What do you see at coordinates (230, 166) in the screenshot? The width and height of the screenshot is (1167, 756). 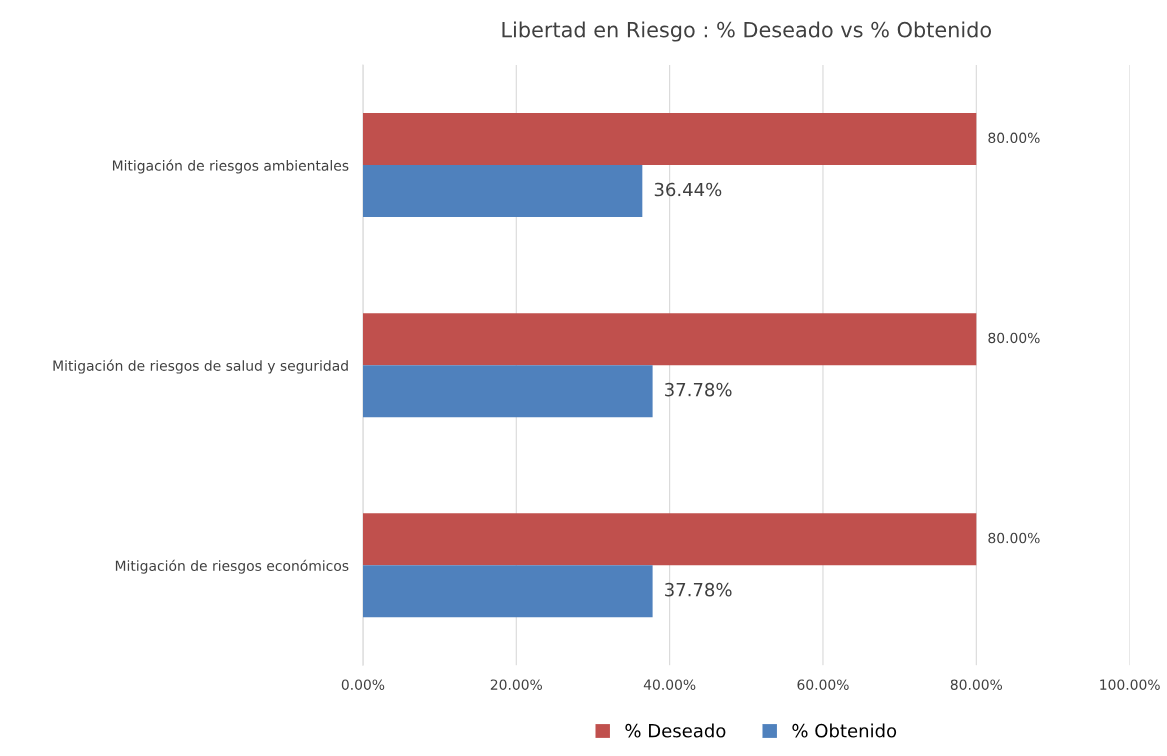 I see `y-tick-label: Mitigación de riesgos ambientales` at bounding box center [230, 166].